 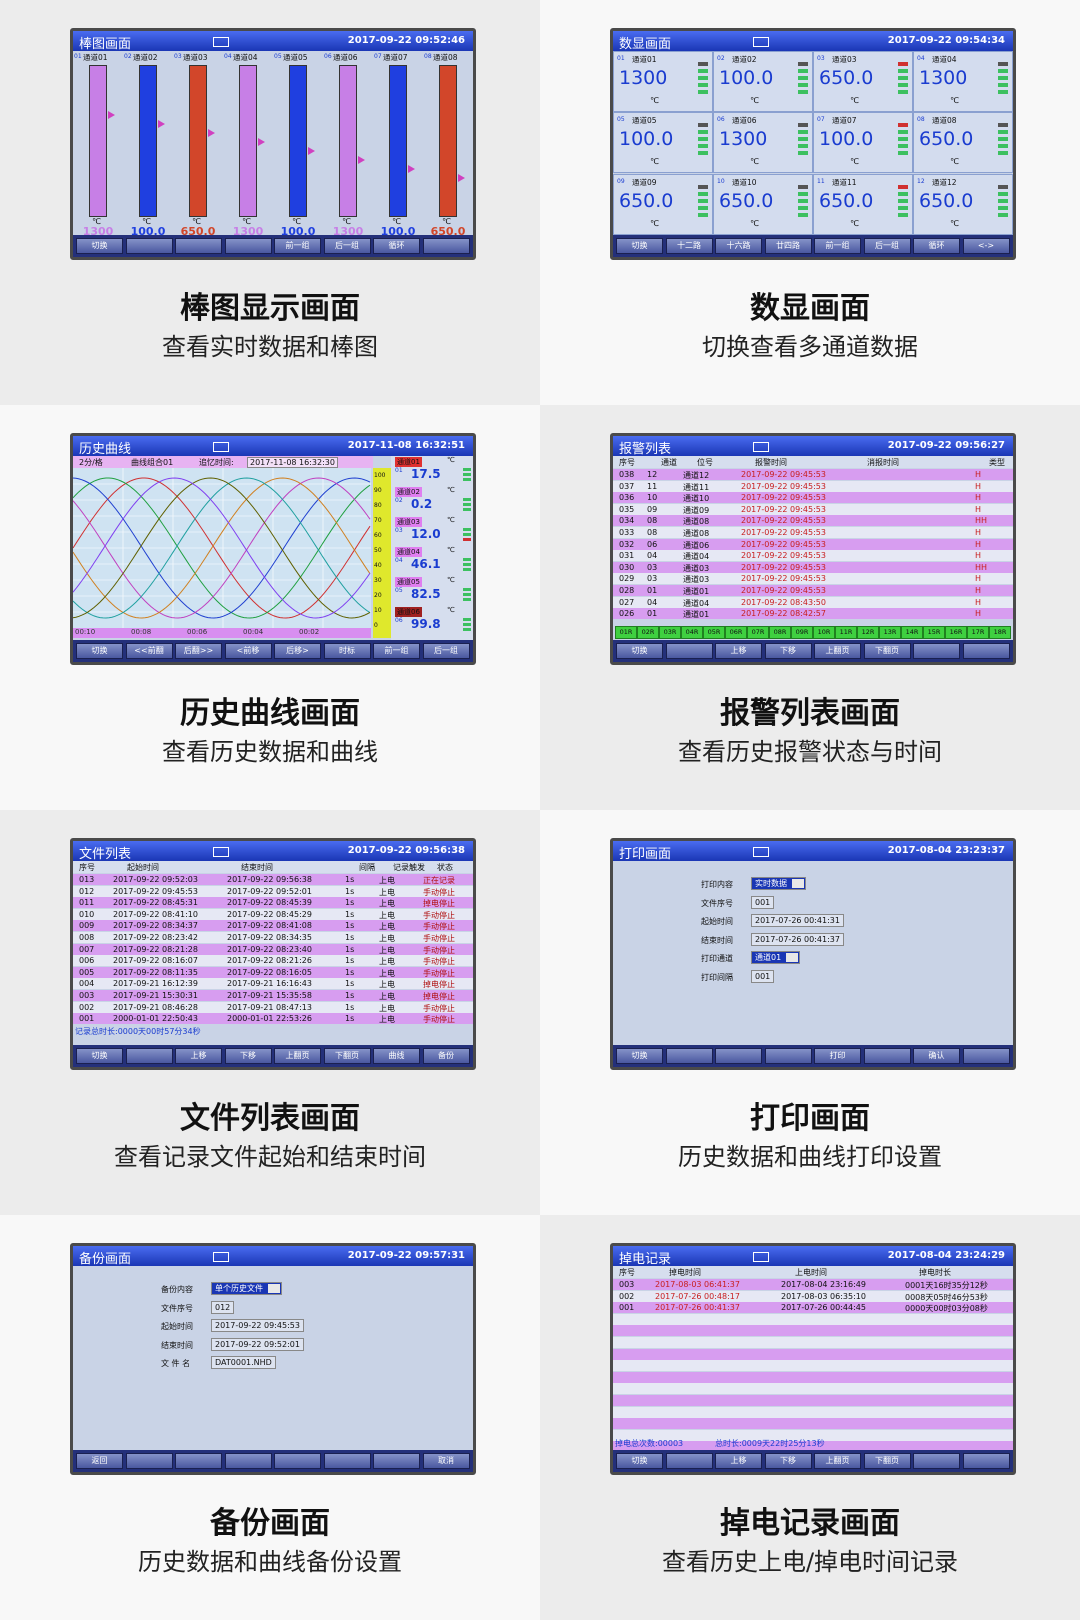 I want to click on soft-key: 后移>, so click(x=297, y=651).